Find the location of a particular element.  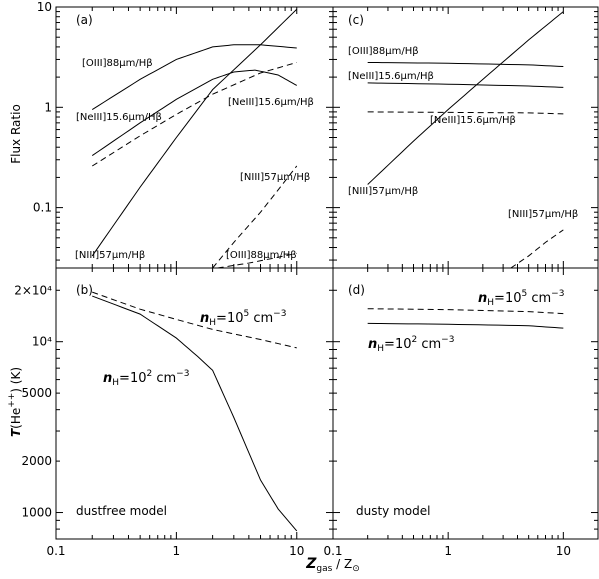

annotation-a-neiii-solid: [NeIII]15.6μm/Hβ is located at coordinates (271, 102).